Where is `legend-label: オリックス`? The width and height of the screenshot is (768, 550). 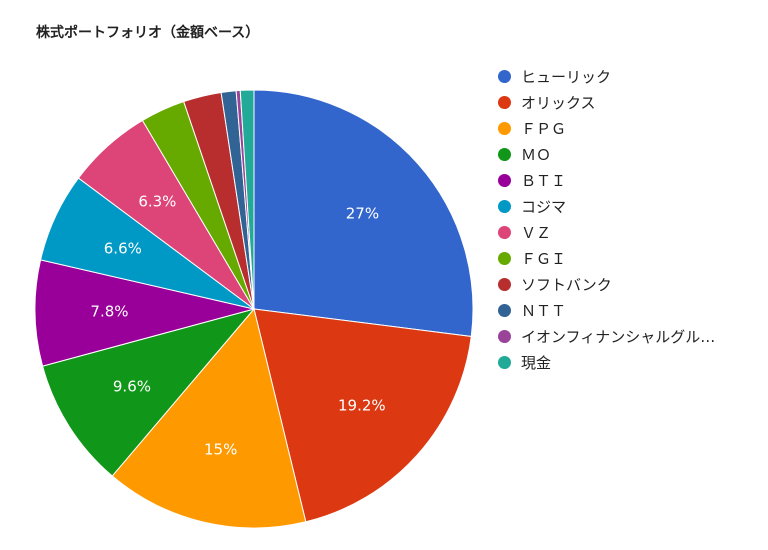
legend-label: オリックス is located at coordinates (558, 102).